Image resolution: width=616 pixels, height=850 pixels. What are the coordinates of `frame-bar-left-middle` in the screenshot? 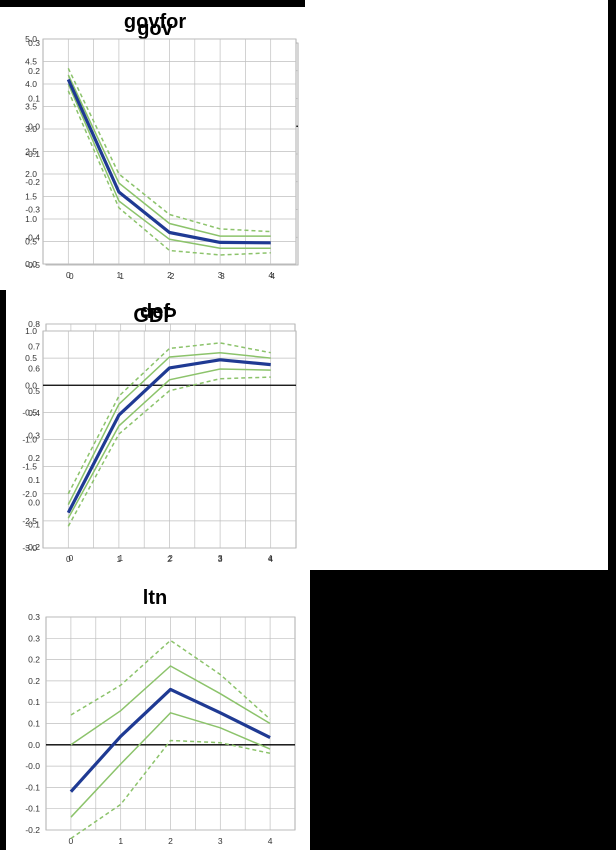 It's located at (3, 429).